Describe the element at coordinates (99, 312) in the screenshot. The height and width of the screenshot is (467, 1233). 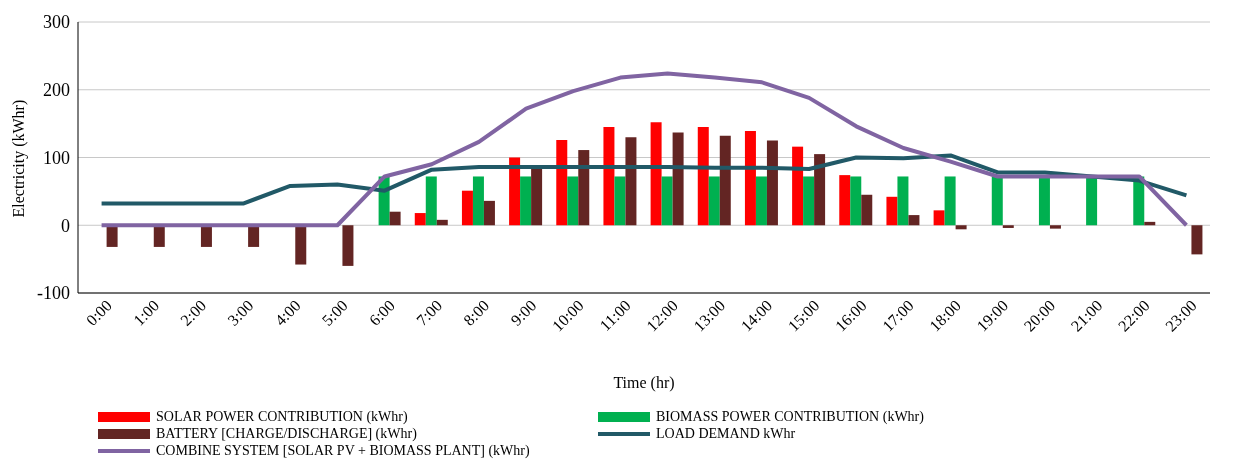
I see `x-tick-label: 0:00` at that location.